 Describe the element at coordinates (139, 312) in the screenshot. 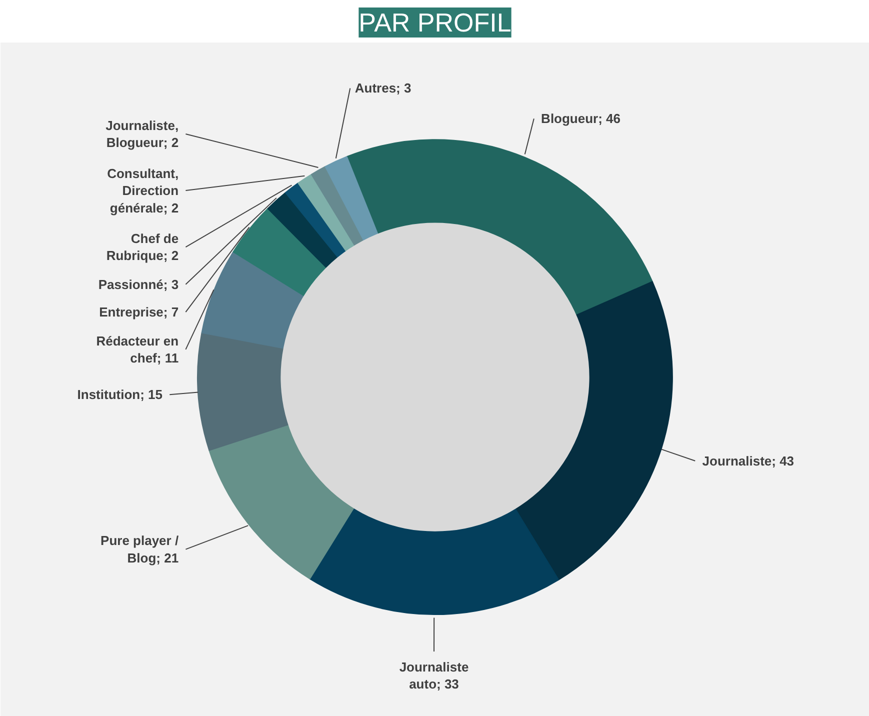

I see `data-label: Entreprise; 7` at that location.